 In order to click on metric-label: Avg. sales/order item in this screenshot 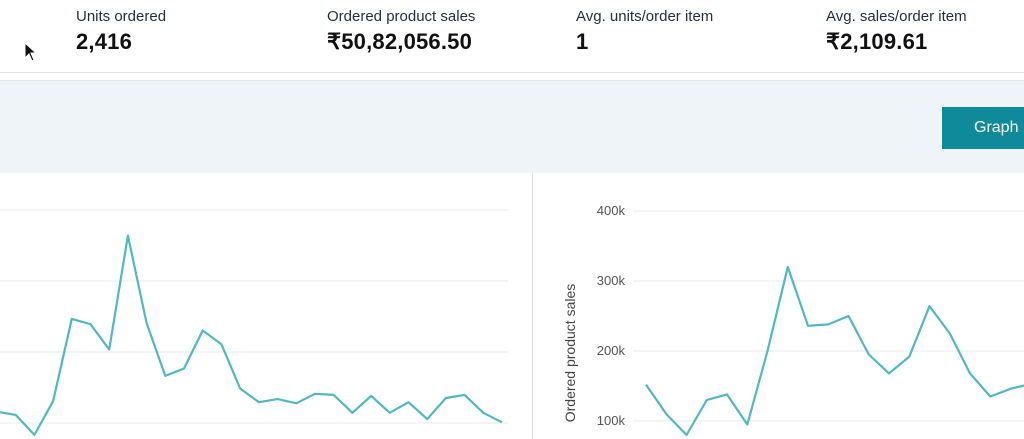, I will do `click(896, 16)`.